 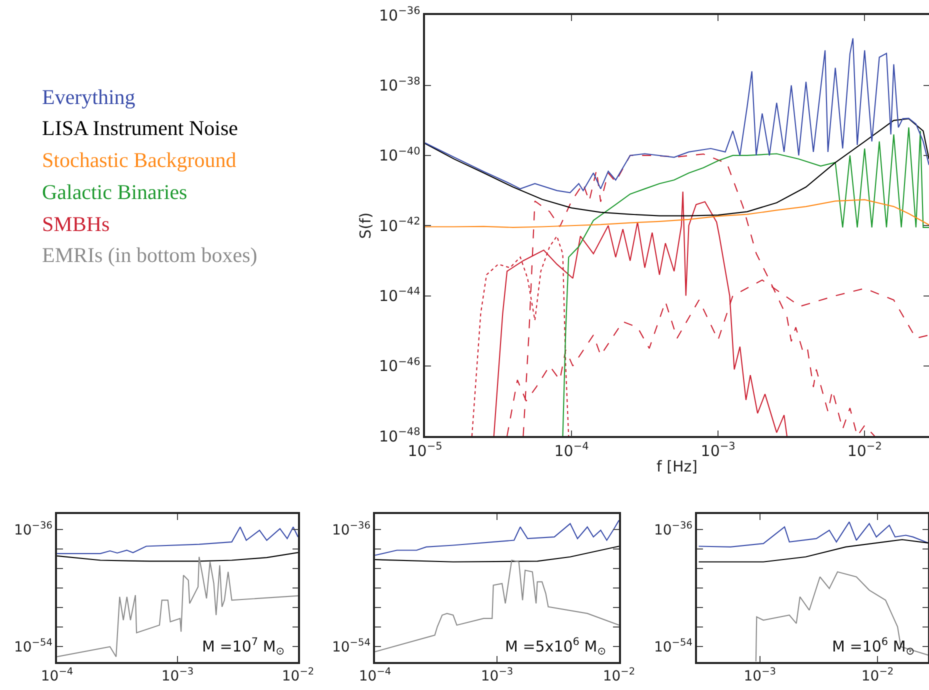 I want to click on text: Galactic Binaries, so click(x=115, y=192).